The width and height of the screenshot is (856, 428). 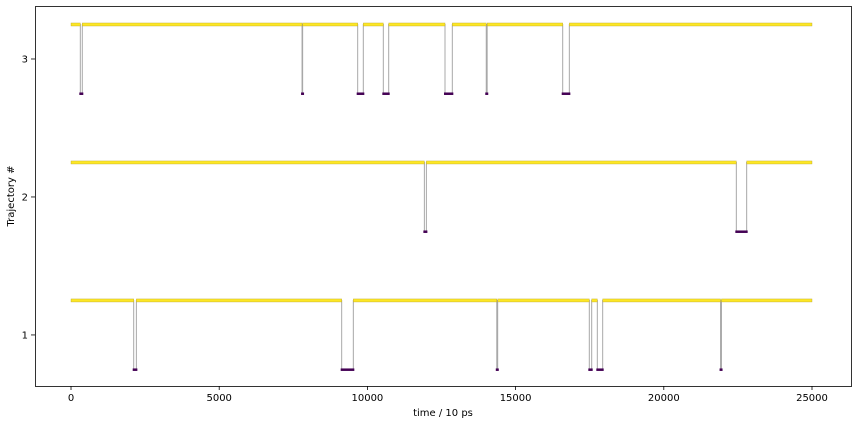 I want to click on y-tick-label: 3, so click(x=25, y=59).